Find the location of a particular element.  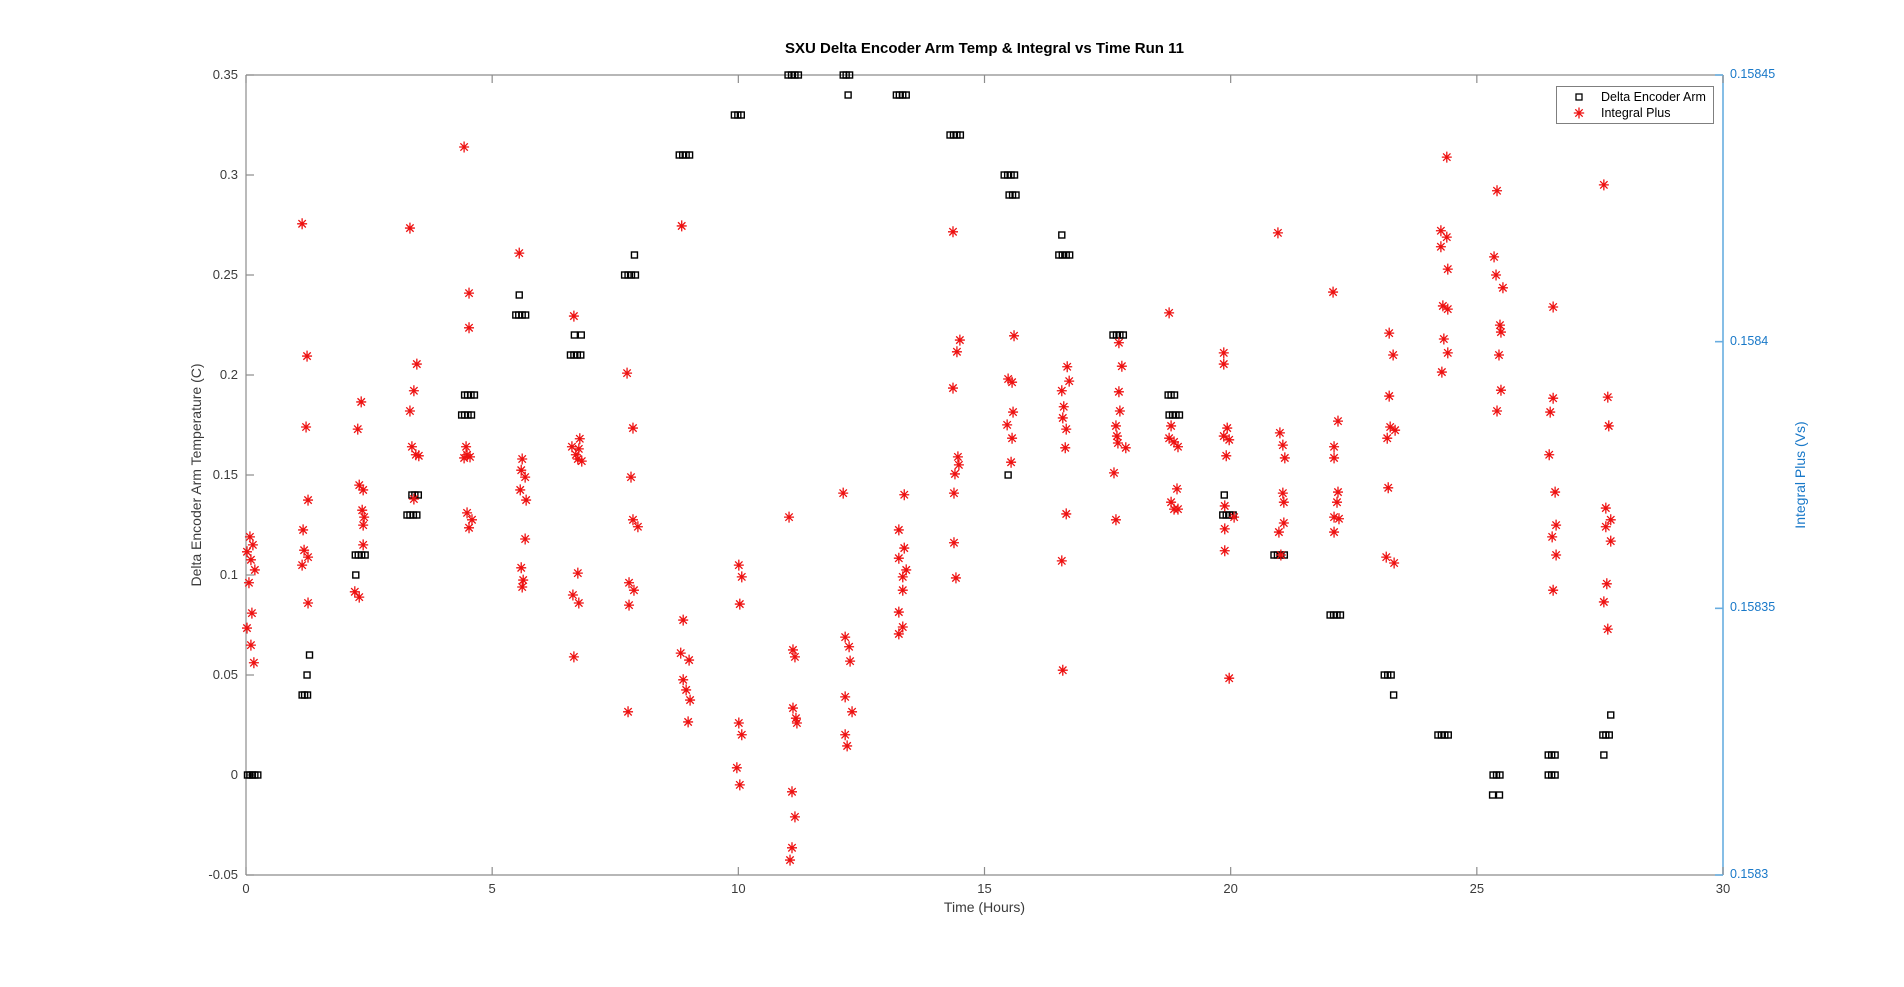

legend-item-delta-encoder-arm: Delta Encoder Arm is located at coordinates (1635, 97).